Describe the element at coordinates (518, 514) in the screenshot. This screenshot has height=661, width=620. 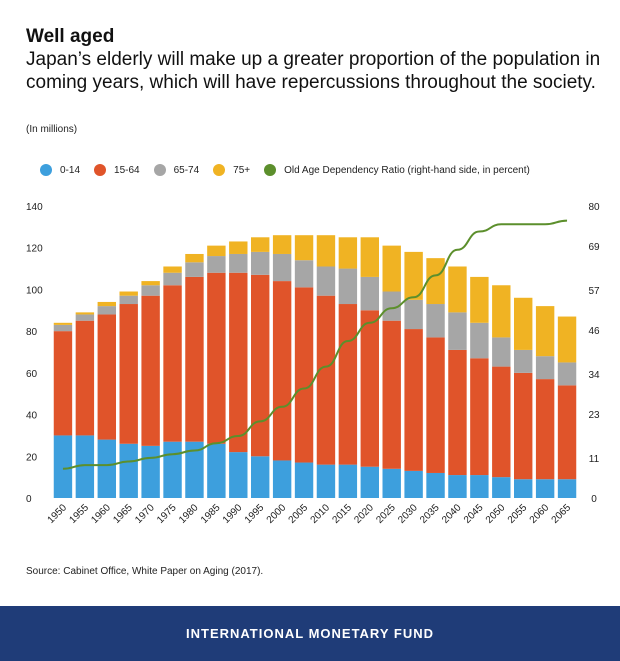
I see `x-tick-2055: 2055` at that location.